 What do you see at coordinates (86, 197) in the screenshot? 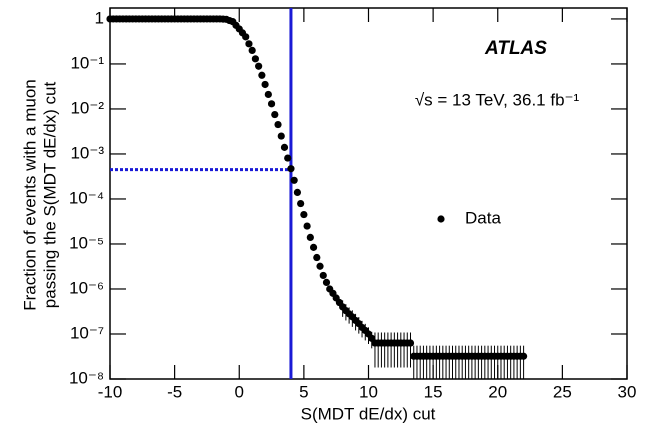
I see `y-tick-label: 10⁻⁴` at bounding box center [86, 197].